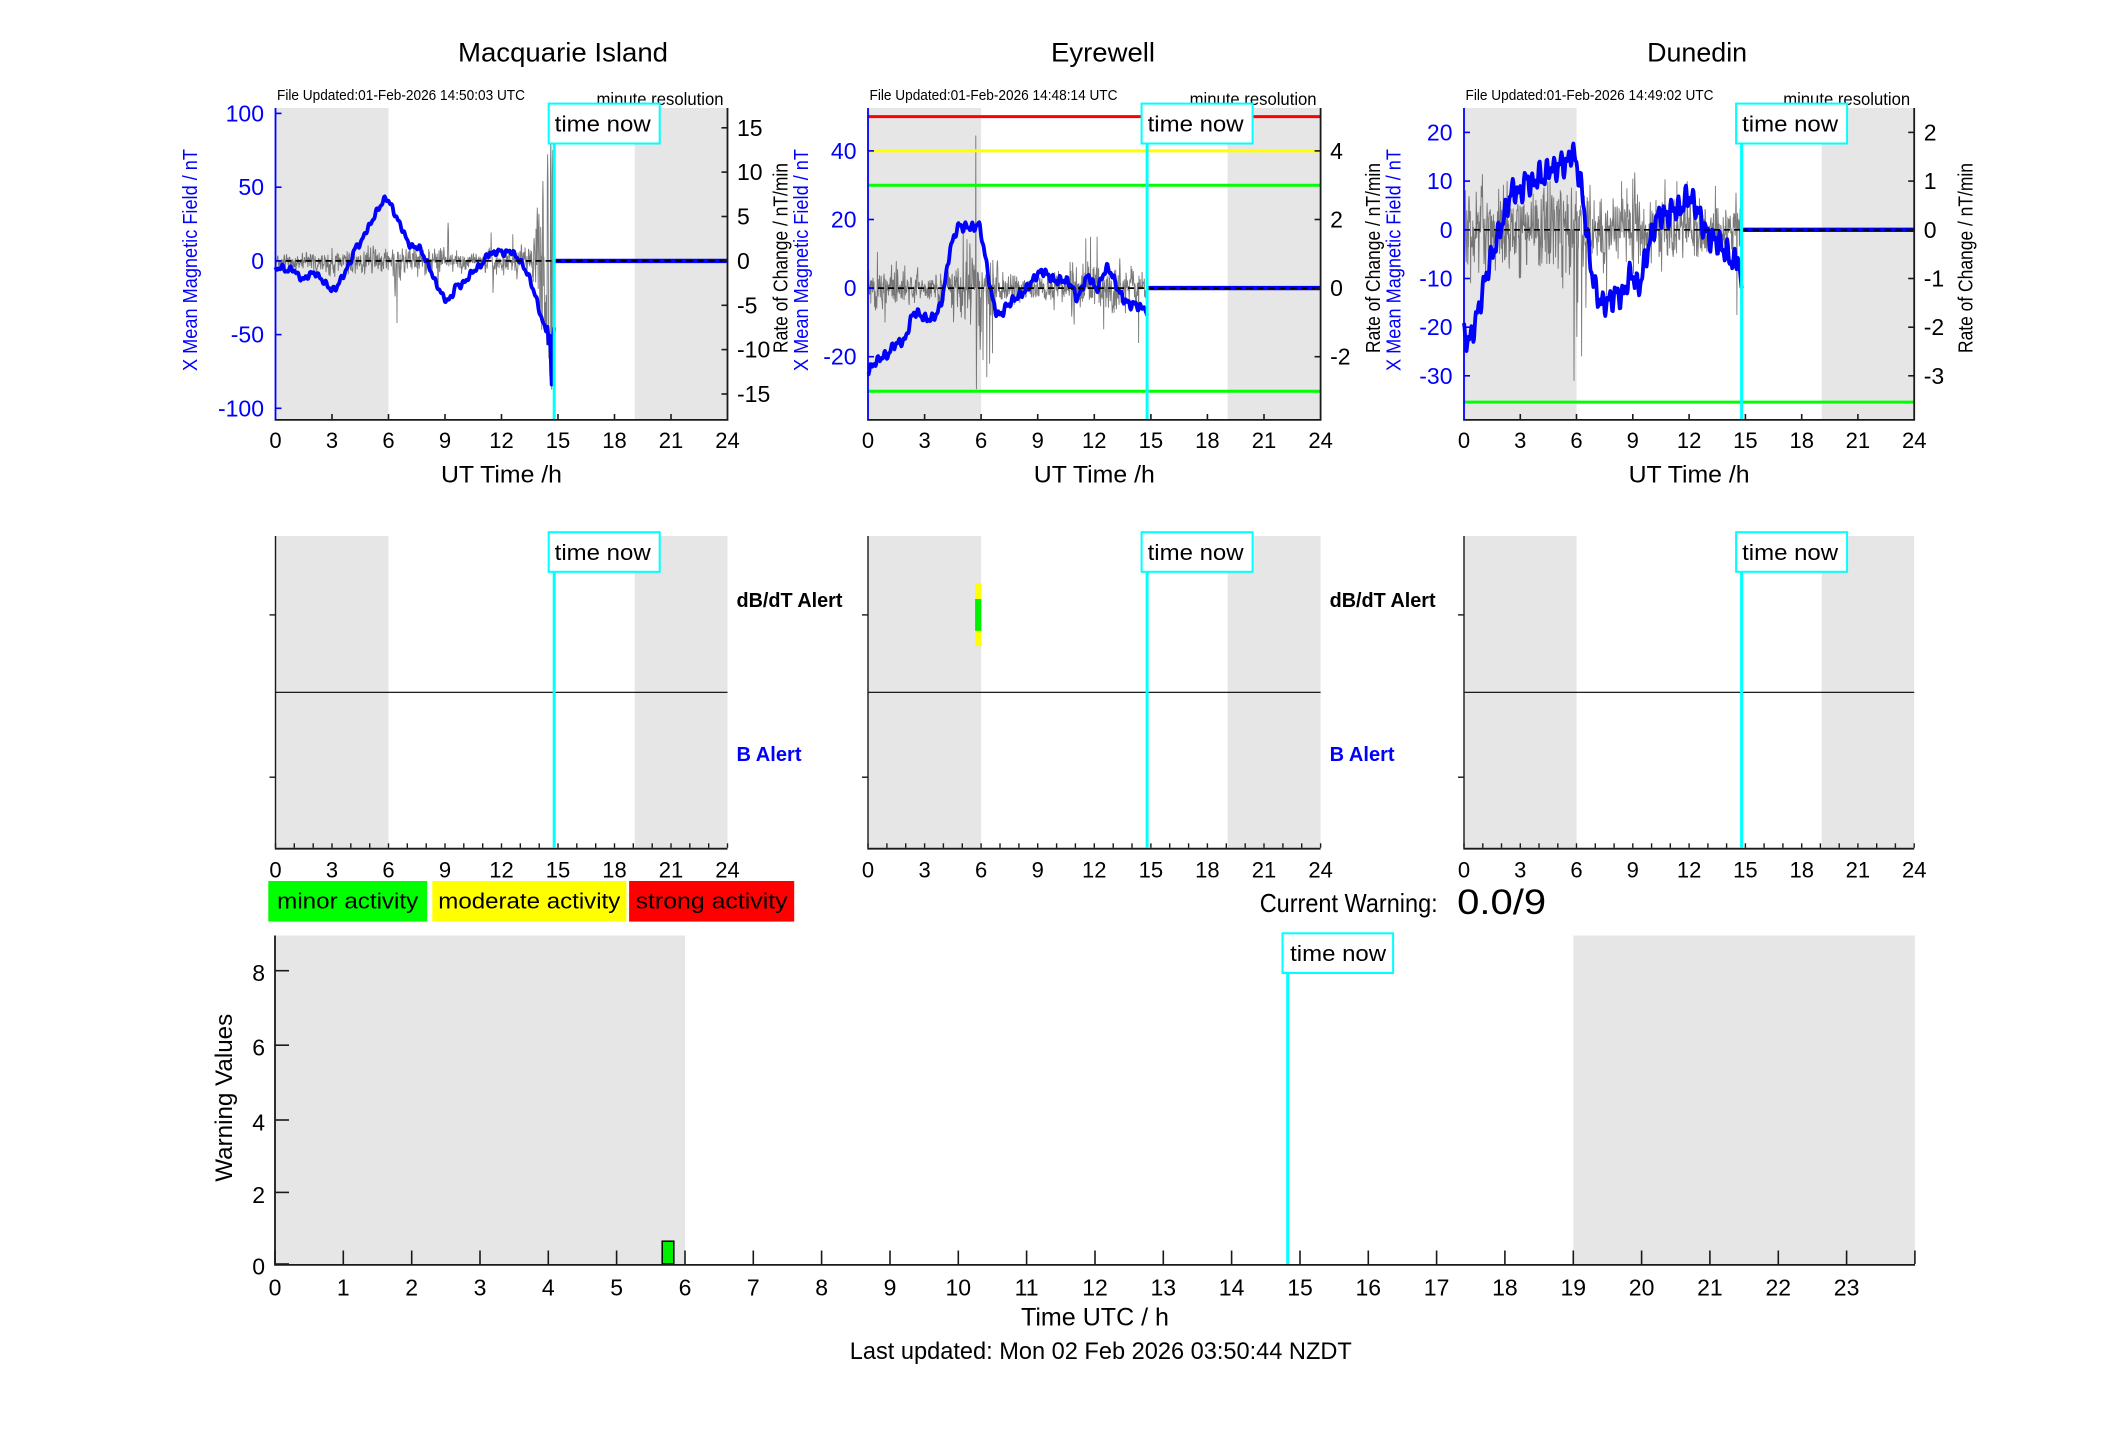 The height and width of the screenshot is (1437, 2117). Describe the element at coordinates (401, 95) in the screenshot. I see `svg-text:File Updated:01-Feb-2026 14:50: File Updated:01-Feb-2026 14:50:03 UTC` at that location.